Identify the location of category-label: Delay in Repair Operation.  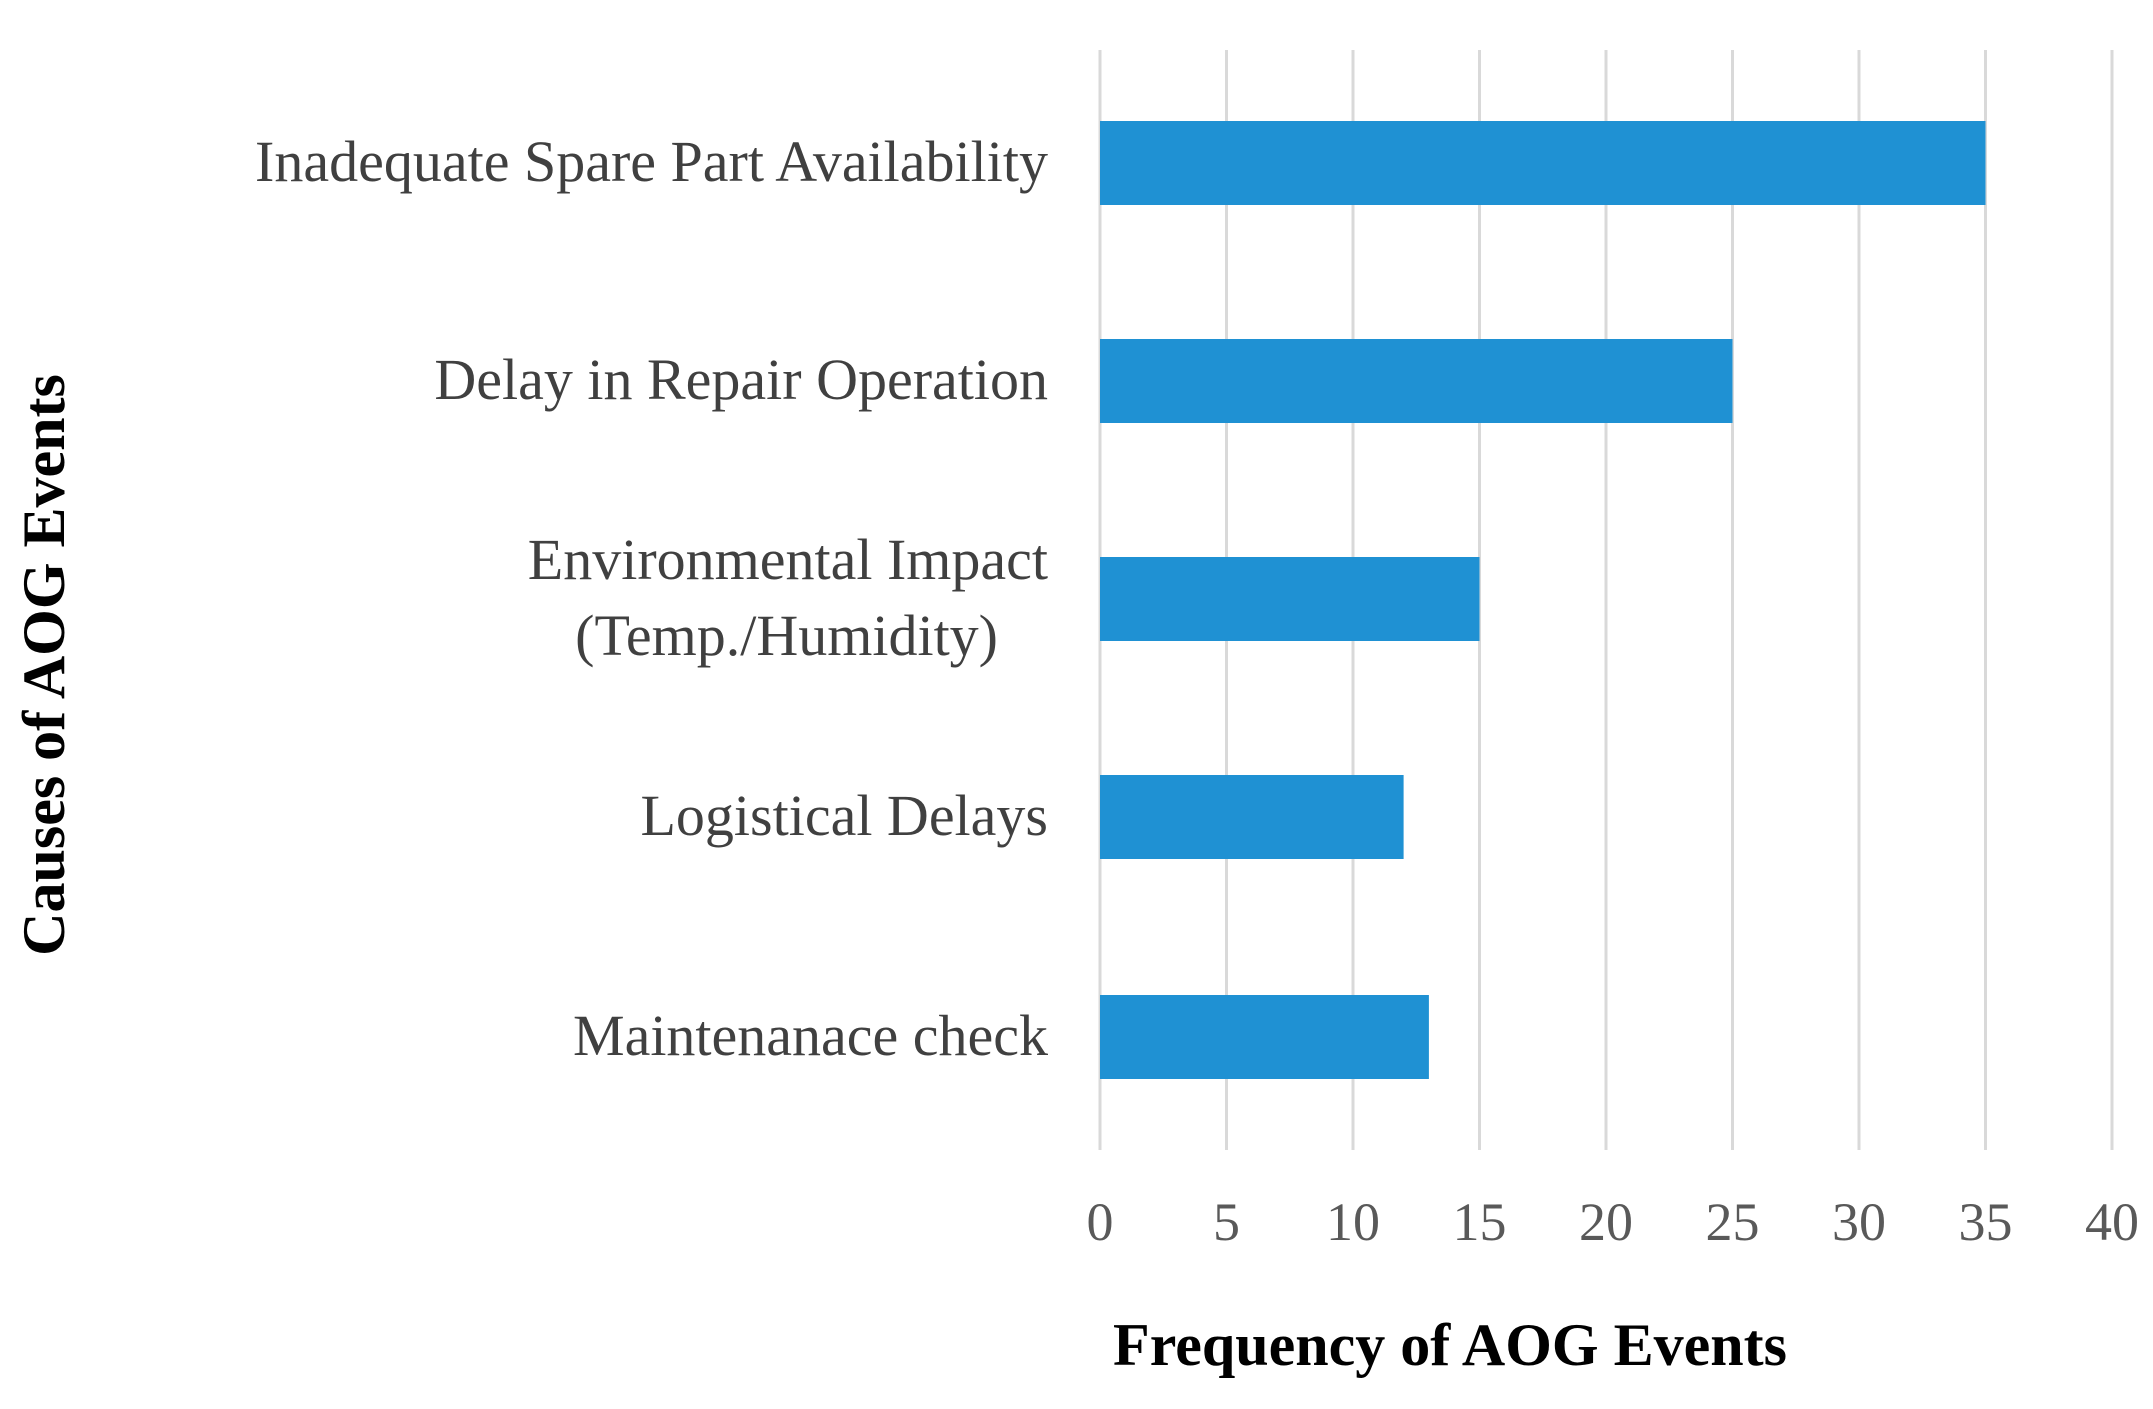
(741, 379).